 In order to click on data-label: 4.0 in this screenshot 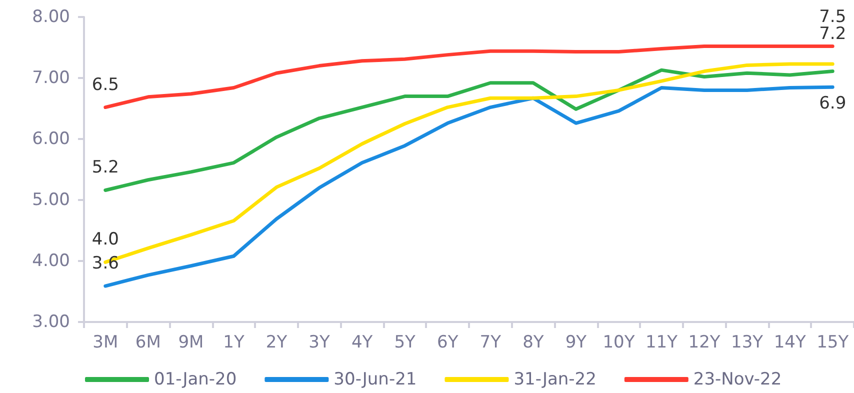, I will do `click(105, 240)`.